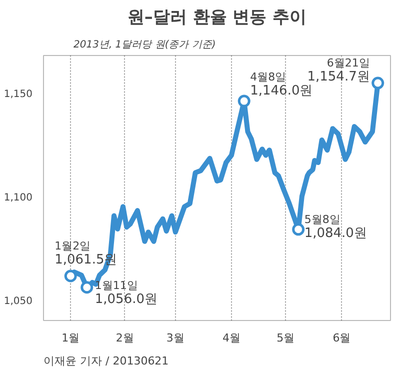 The height and width of the screenshot is (372, 404). Describe the element at coordinates (231, 338) in the screenshot. I see `x-tick-label: 4월` at that location.